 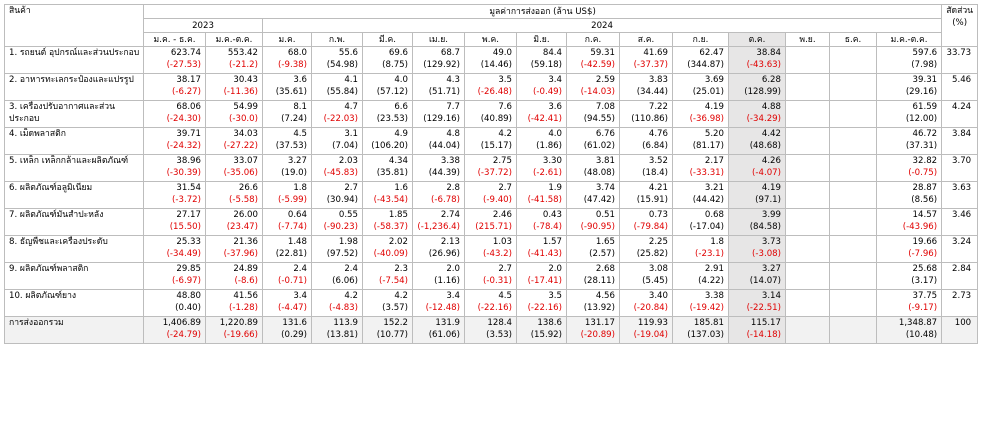 I want to click on value-cell: 4.19 (97.1), so click(x=757, y=195).